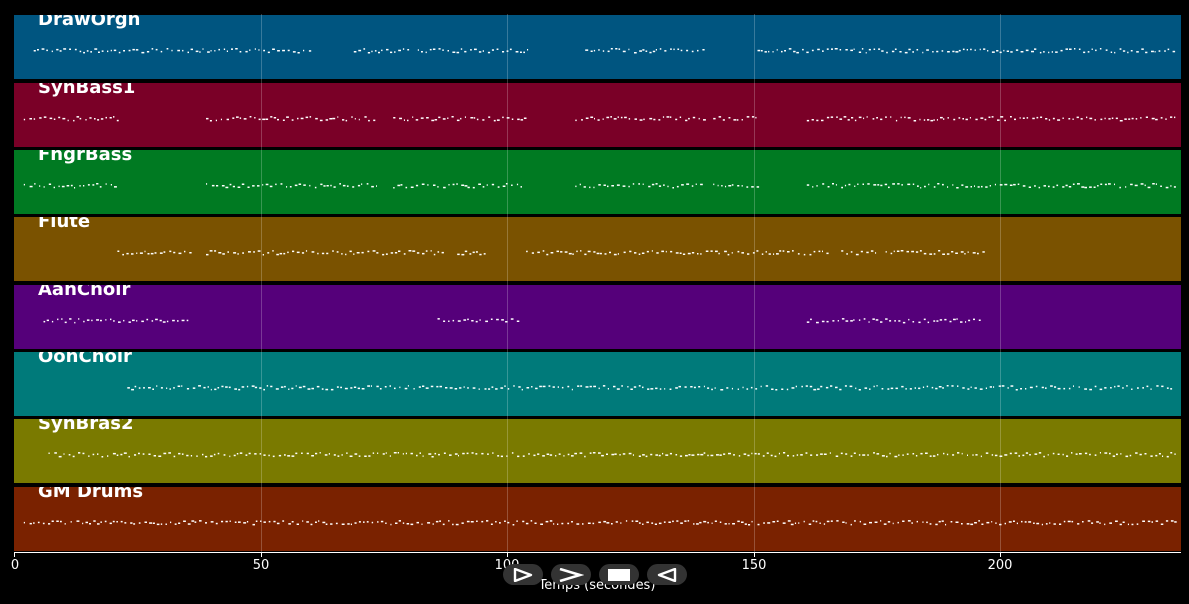 The image size is (1189, 604). What do you see at coordinates (597, 182) in the screenshot?
I see `track-fngrbass: FngrBass` at bounding box center [597, 182].